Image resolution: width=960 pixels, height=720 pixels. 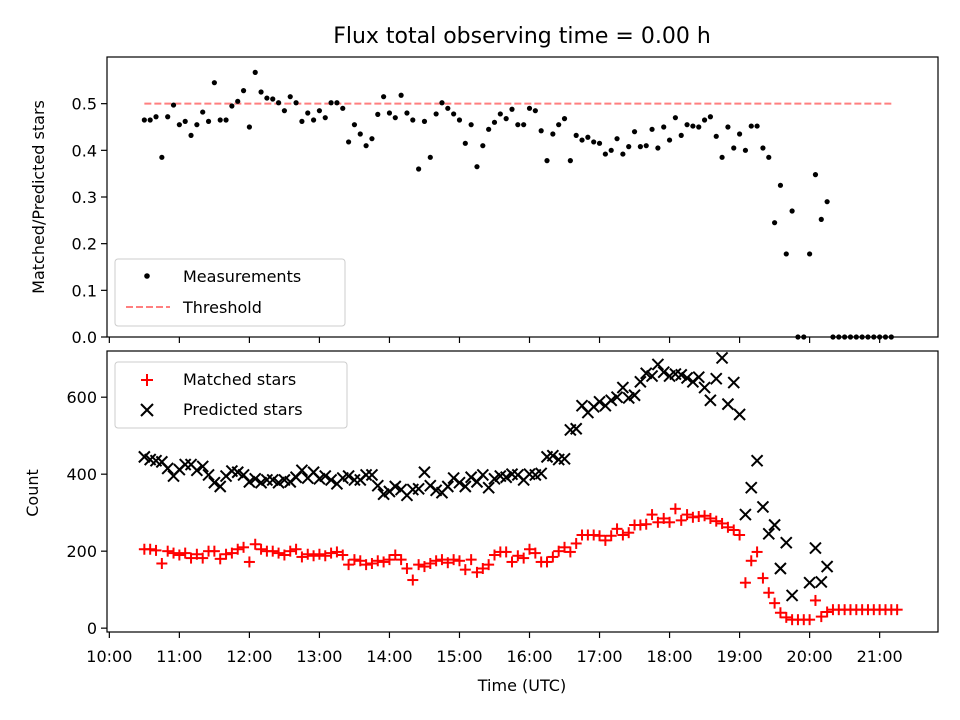 What do you see at coordinates (230, 292) in the screenshot?
I see `top-legend-frame` at bounding box center [230, 292].